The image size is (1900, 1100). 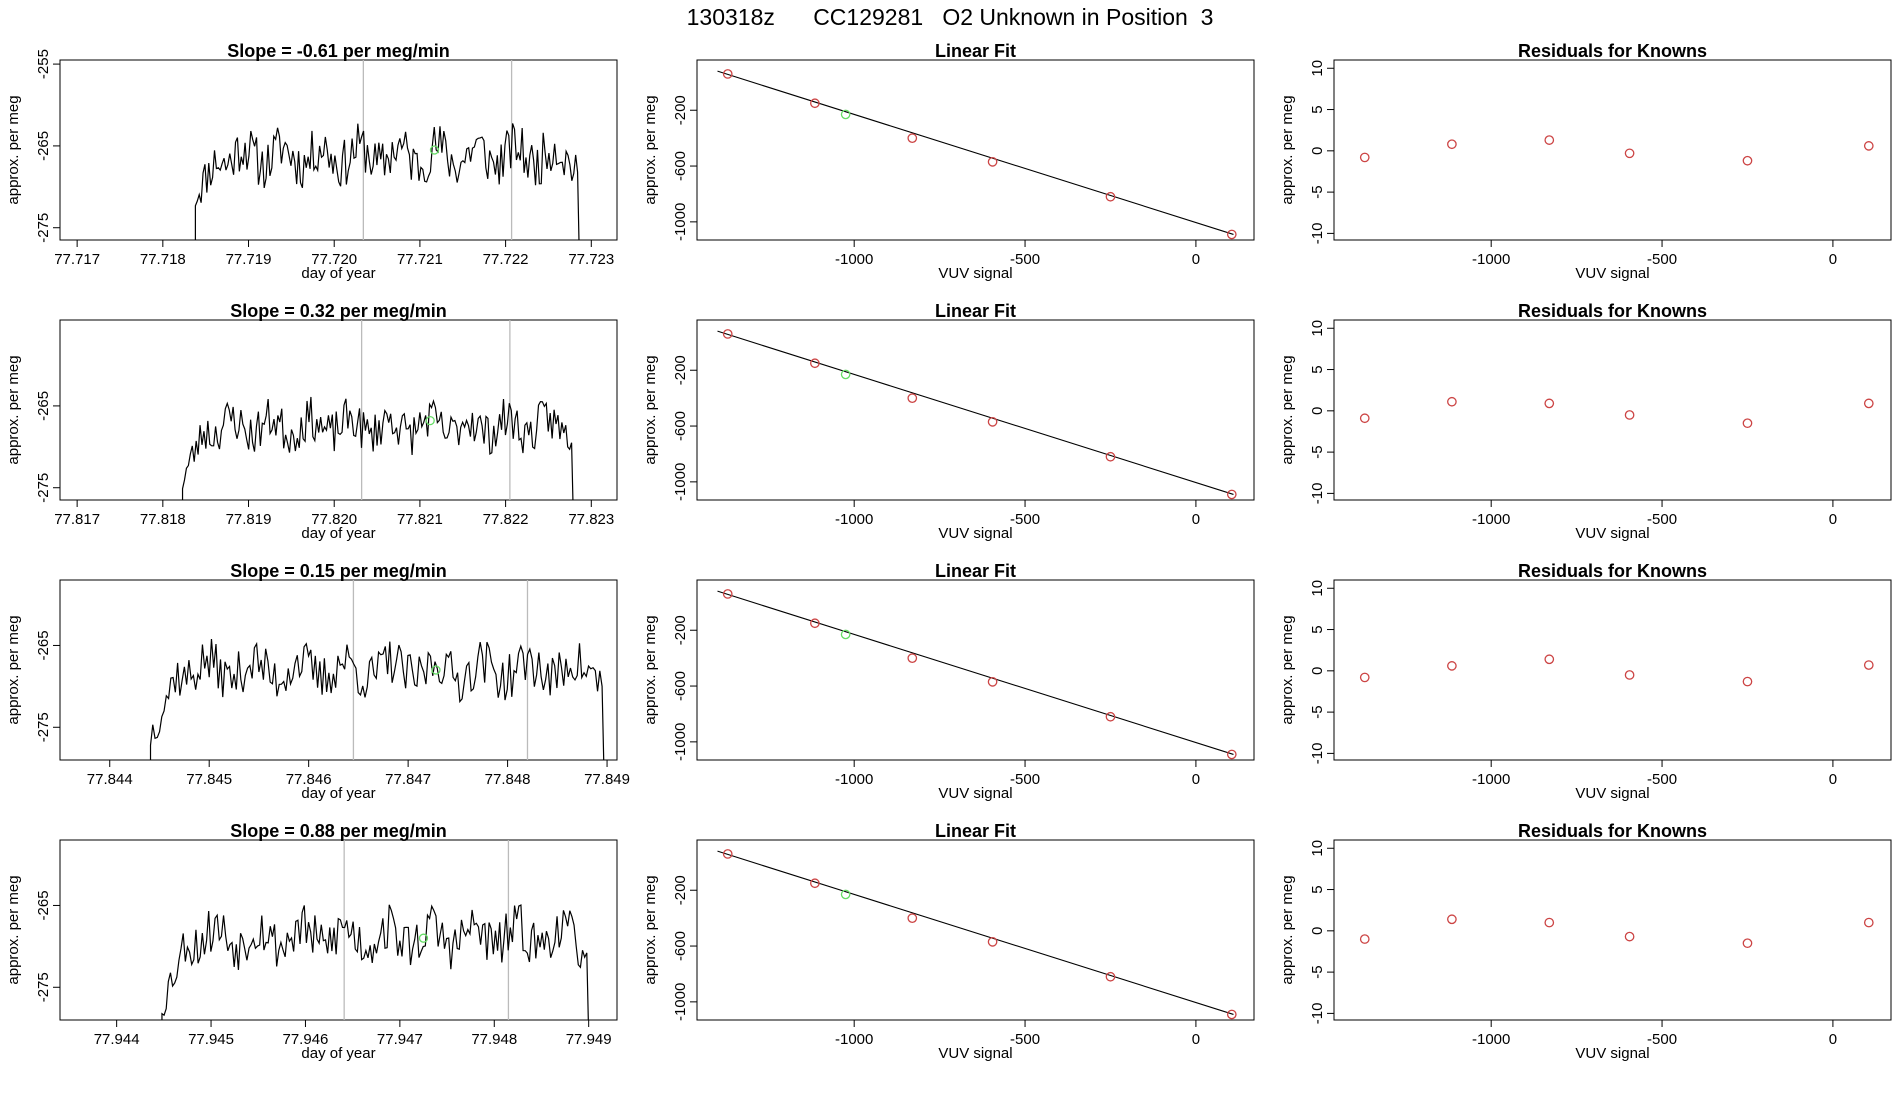 What do you see at coordinates (680, 166) in the screenshot?
I see `y-tick-label: -600` at bounding box center [680, 166].